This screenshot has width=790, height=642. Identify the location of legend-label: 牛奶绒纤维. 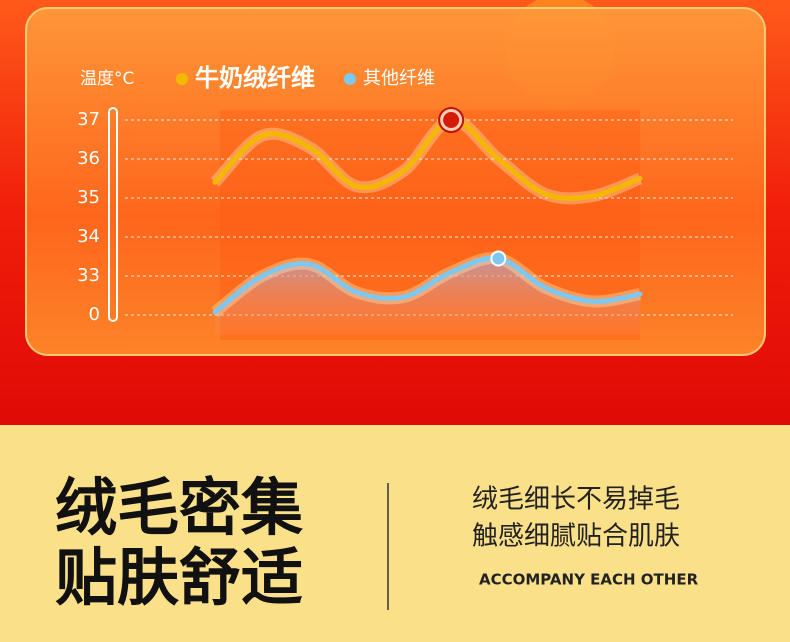
(255, 78).